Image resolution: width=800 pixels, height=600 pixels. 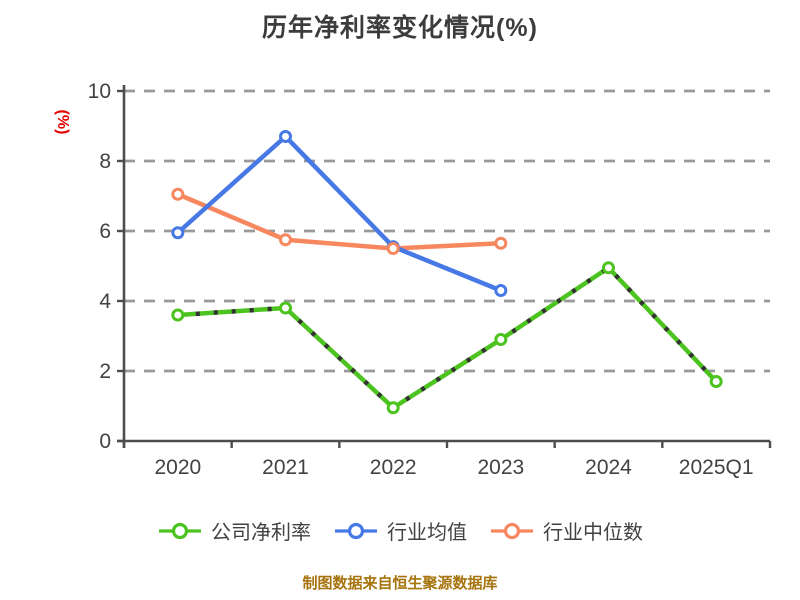 What do you see at coordinates (180, 530) in the screenshot?
I see `legend-marker-company-net-margin` at bounding box center [180, 530].